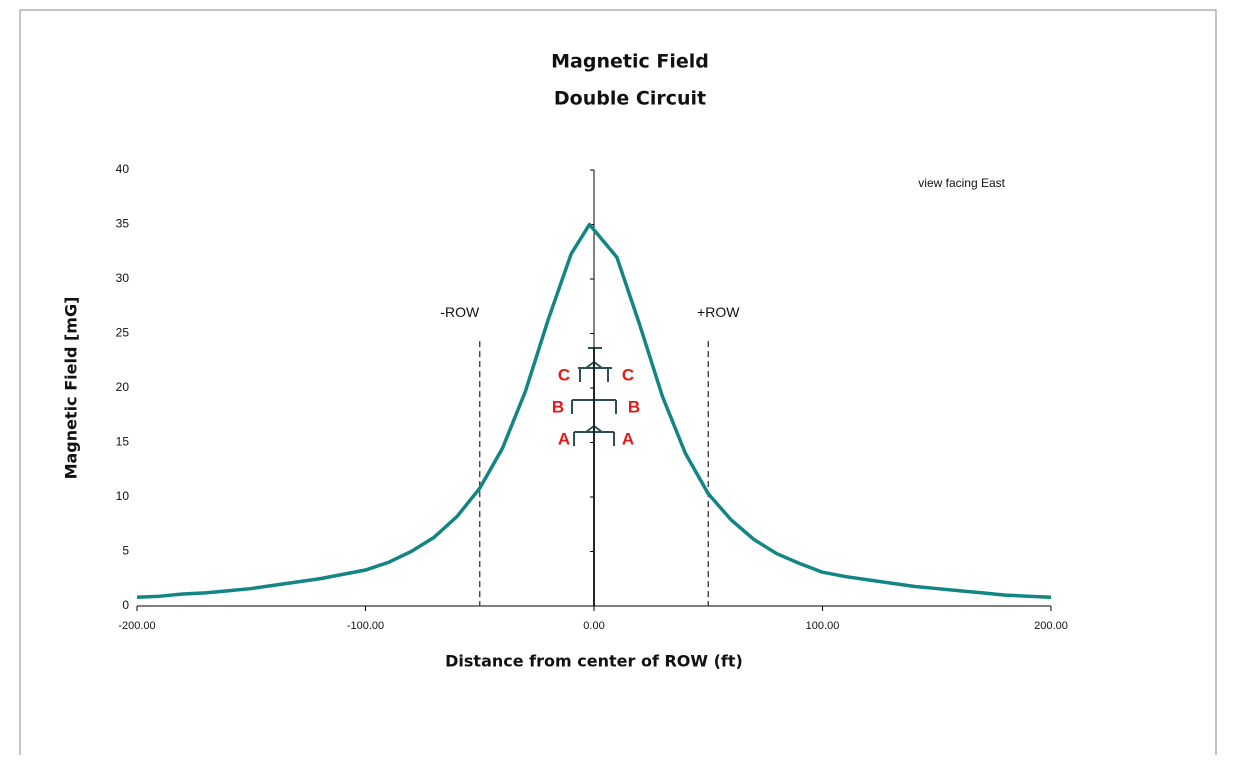  I want to click on x-tick-label: -100.00, so click(365, 626).